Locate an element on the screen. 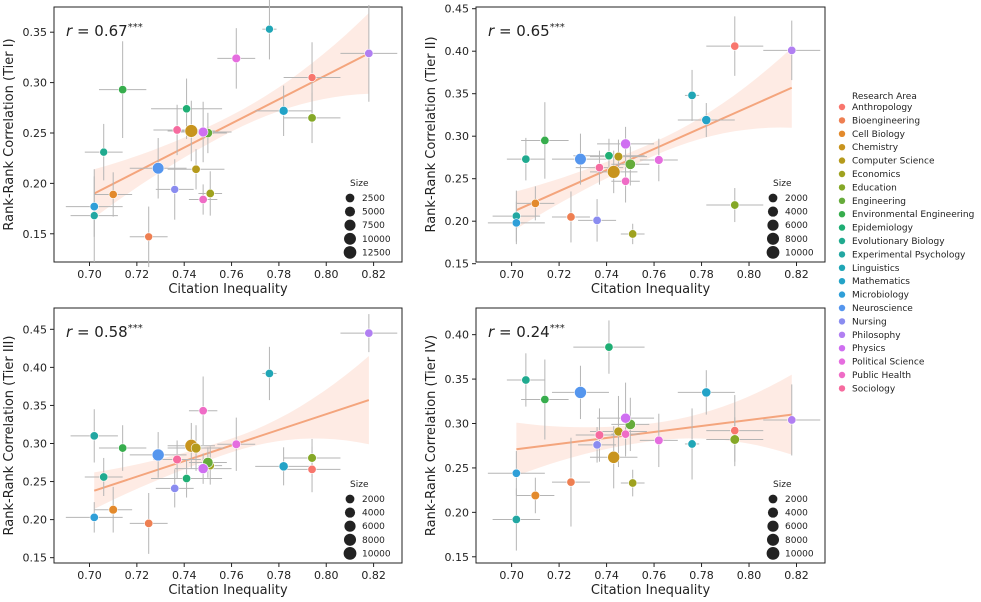  x-tick-label: 0.72 is located at coordinates (559, 274).